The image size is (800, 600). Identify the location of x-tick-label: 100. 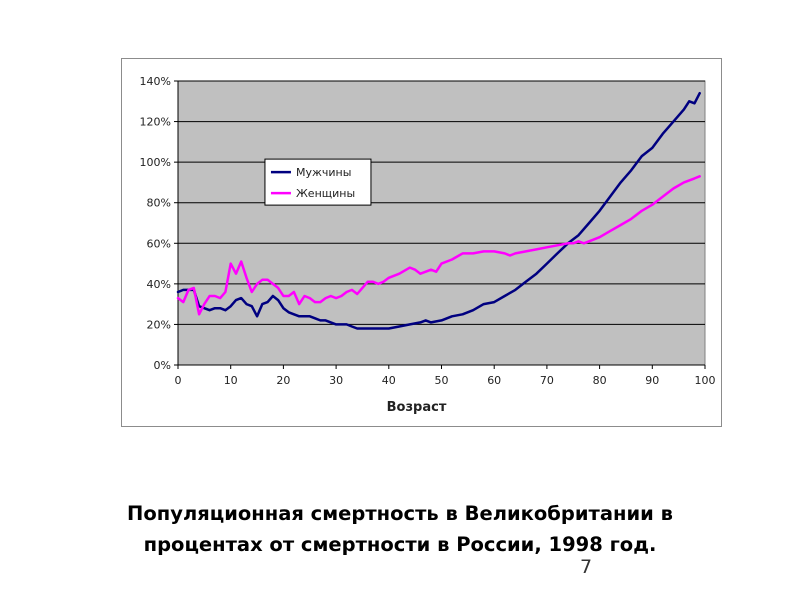
(705, 380).